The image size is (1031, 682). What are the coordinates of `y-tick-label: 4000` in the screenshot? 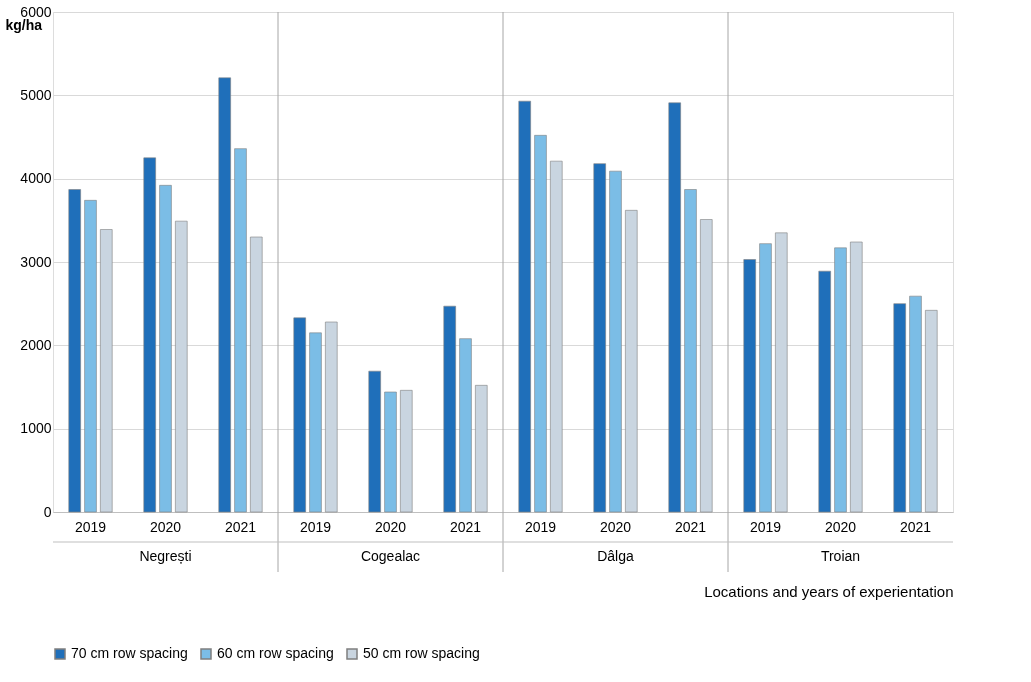 It's located at (36, 178).